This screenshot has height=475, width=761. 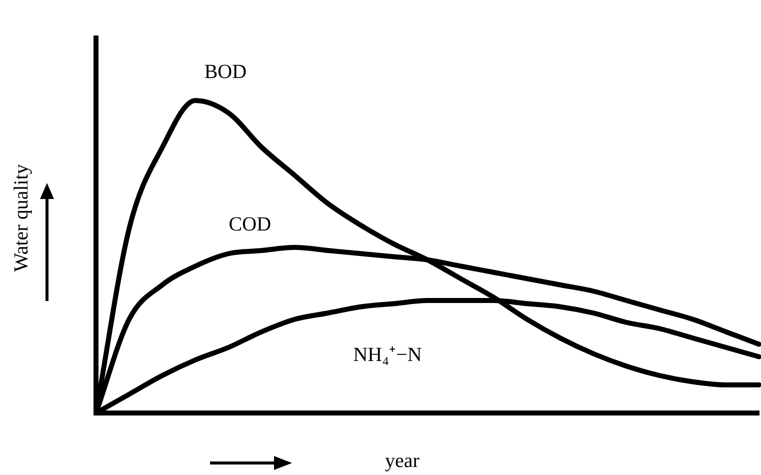 I want to click on series-label: COD, so click(x=250, y=225).